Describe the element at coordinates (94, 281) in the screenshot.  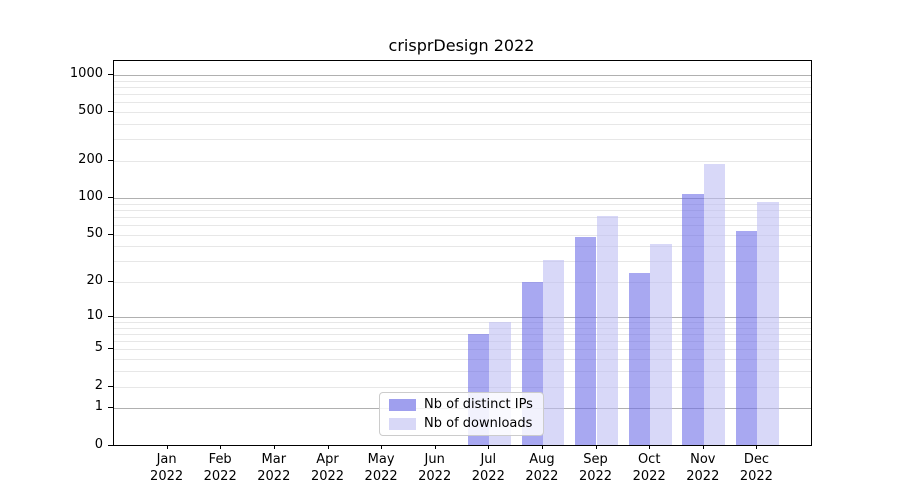
I see `y-tick-label: 20` at that location.